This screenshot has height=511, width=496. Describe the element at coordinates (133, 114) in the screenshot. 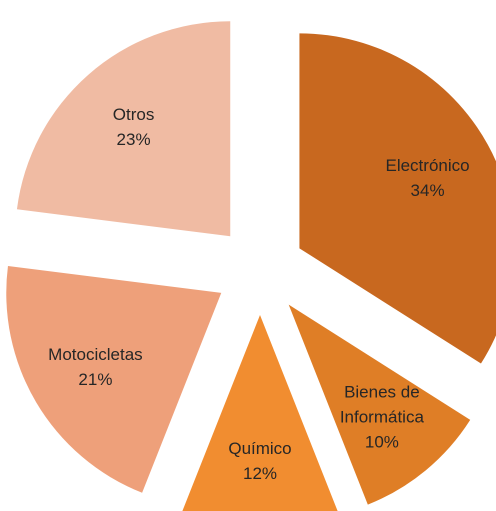

I see `category-label: Otros` at that location.